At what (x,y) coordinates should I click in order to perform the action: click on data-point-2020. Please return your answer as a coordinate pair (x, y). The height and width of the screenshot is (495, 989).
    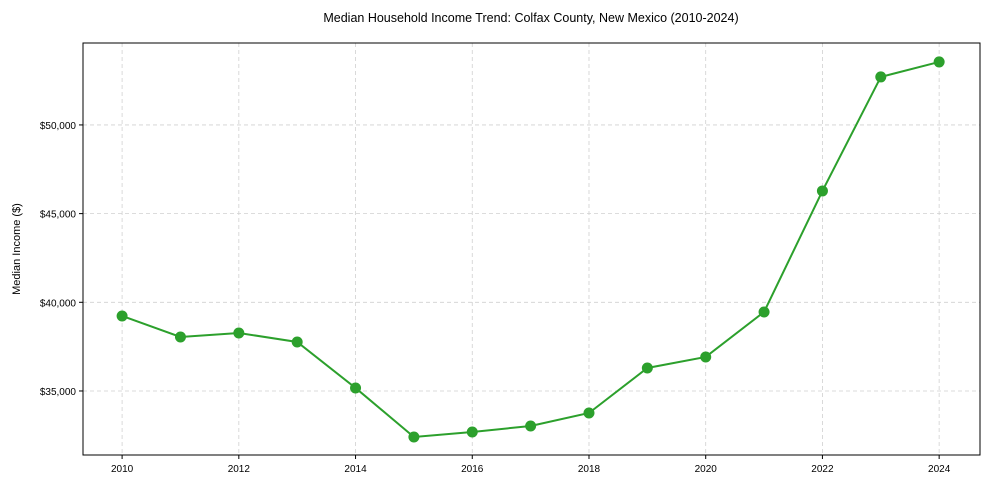
    Looking at the image, I should click on (706, 357).